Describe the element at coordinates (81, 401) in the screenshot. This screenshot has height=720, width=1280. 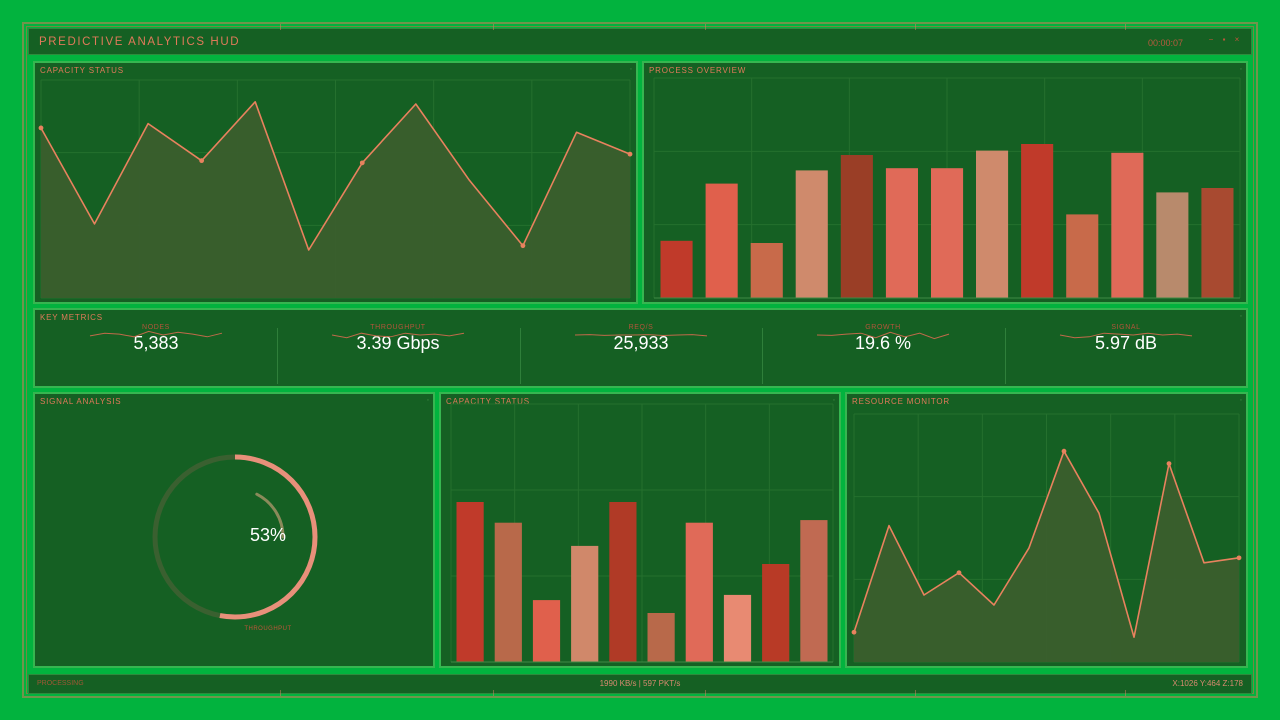
I see `panel-title: SIGNAL ANALYSIS` at that location.